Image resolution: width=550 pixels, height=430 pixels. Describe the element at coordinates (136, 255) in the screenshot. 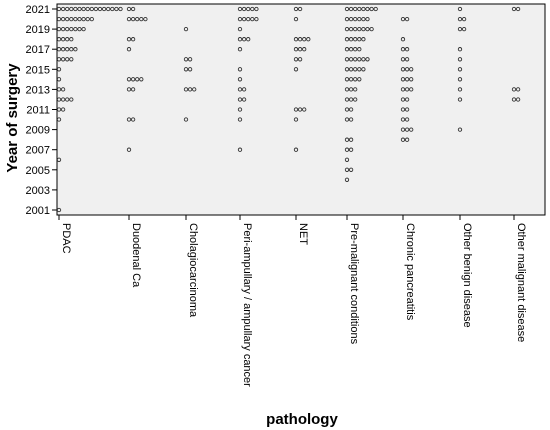

I see `x-category-label: Duodenal Ca` at that location.